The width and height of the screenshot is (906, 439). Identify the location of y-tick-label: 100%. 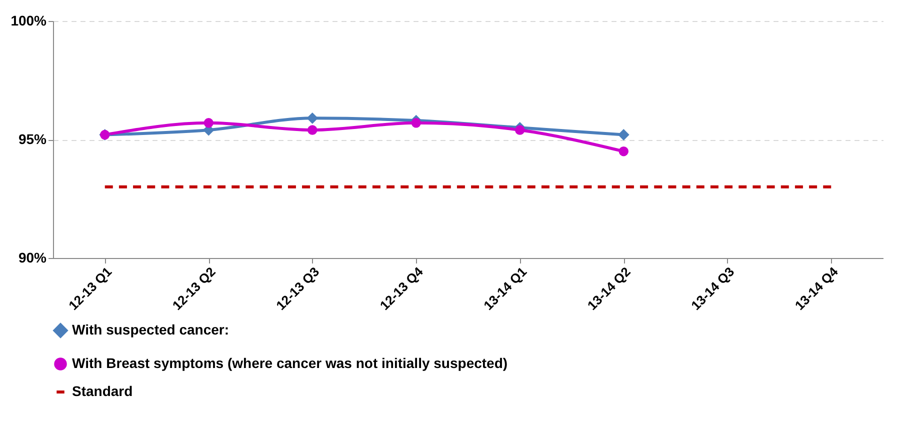
(29, 20).